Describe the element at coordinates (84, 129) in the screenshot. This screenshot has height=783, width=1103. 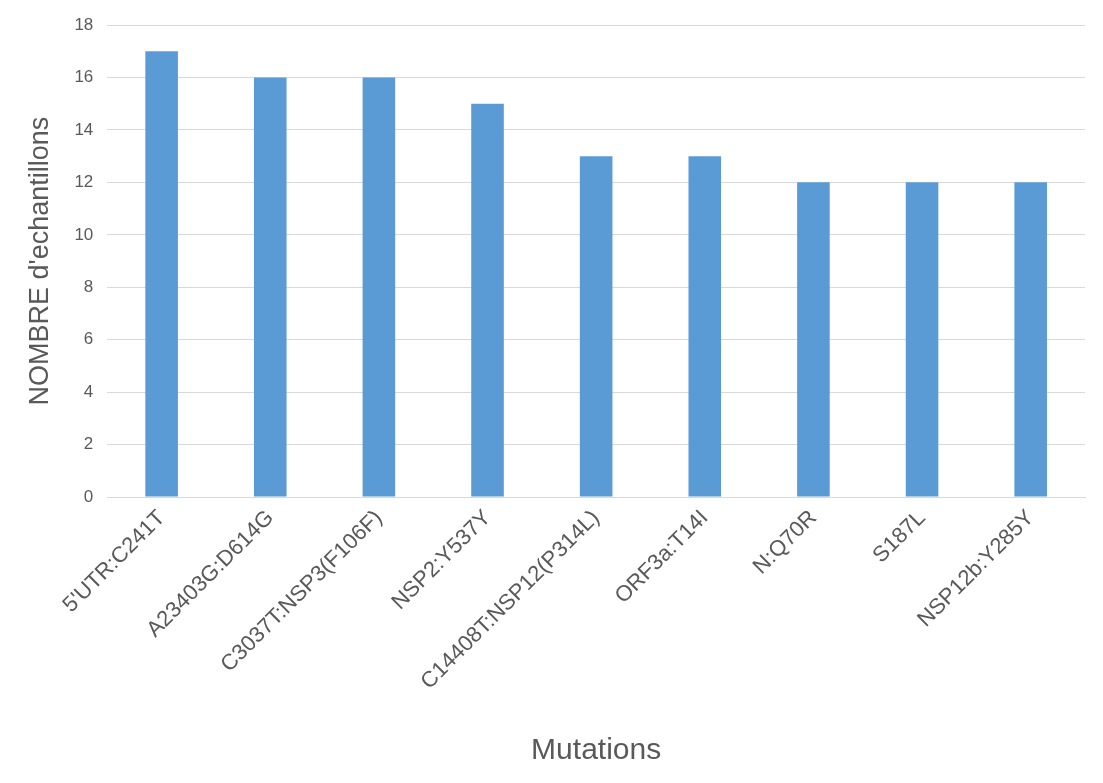
I see `y-tick-label: 14` at that location.